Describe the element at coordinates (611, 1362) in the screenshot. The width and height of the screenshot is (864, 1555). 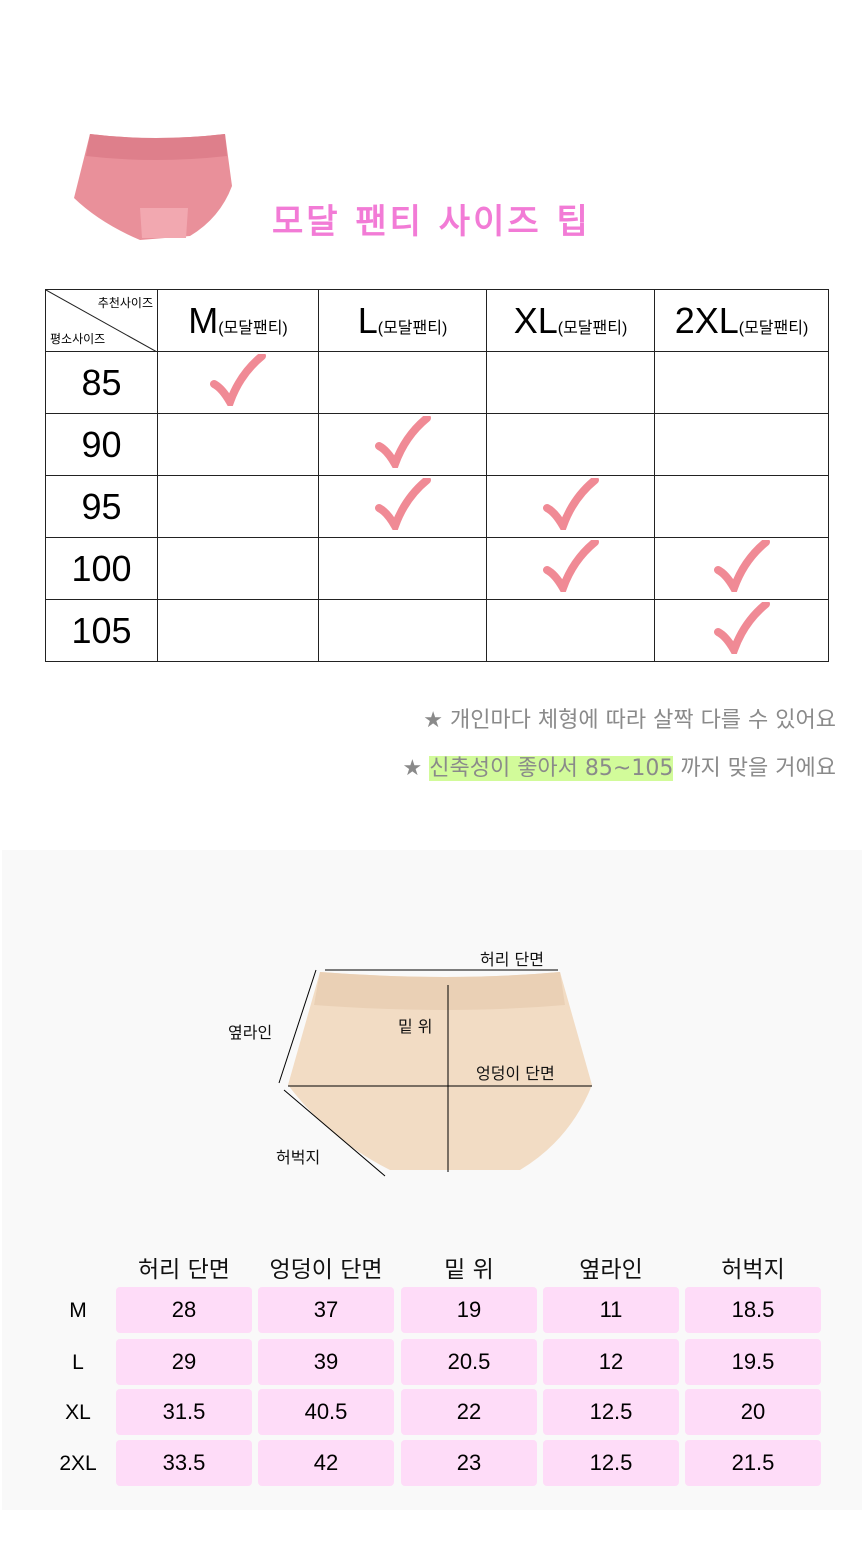
I see `measure-cell: 12` at that location.